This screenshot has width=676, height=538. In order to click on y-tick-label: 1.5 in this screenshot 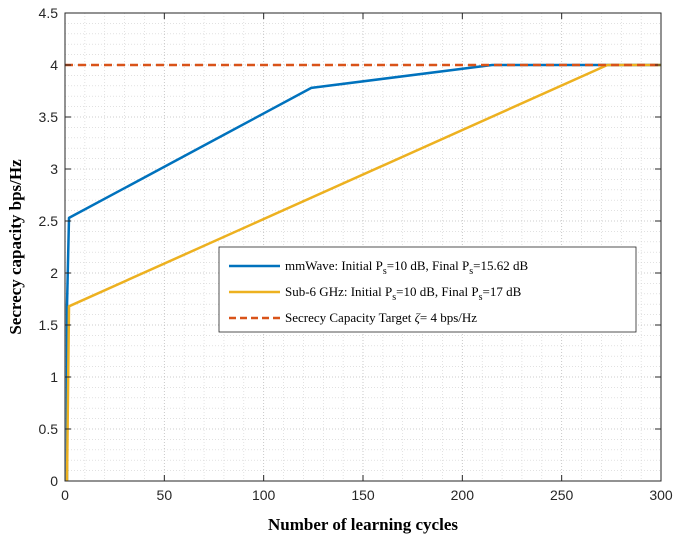, I will do `click(49, 325)`.